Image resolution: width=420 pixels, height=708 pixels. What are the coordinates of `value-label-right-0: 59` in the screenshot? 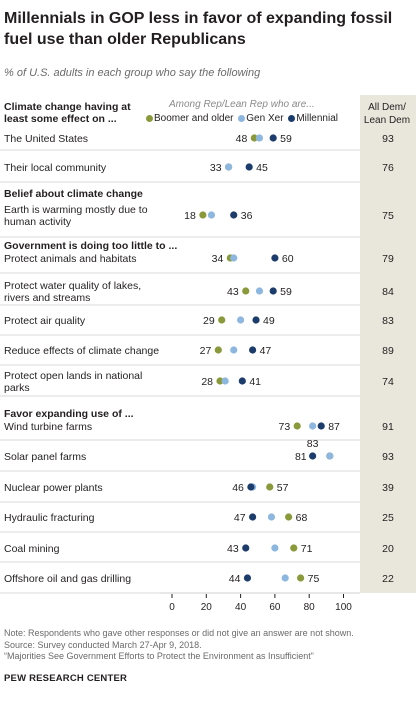 It's located at (286, 139).